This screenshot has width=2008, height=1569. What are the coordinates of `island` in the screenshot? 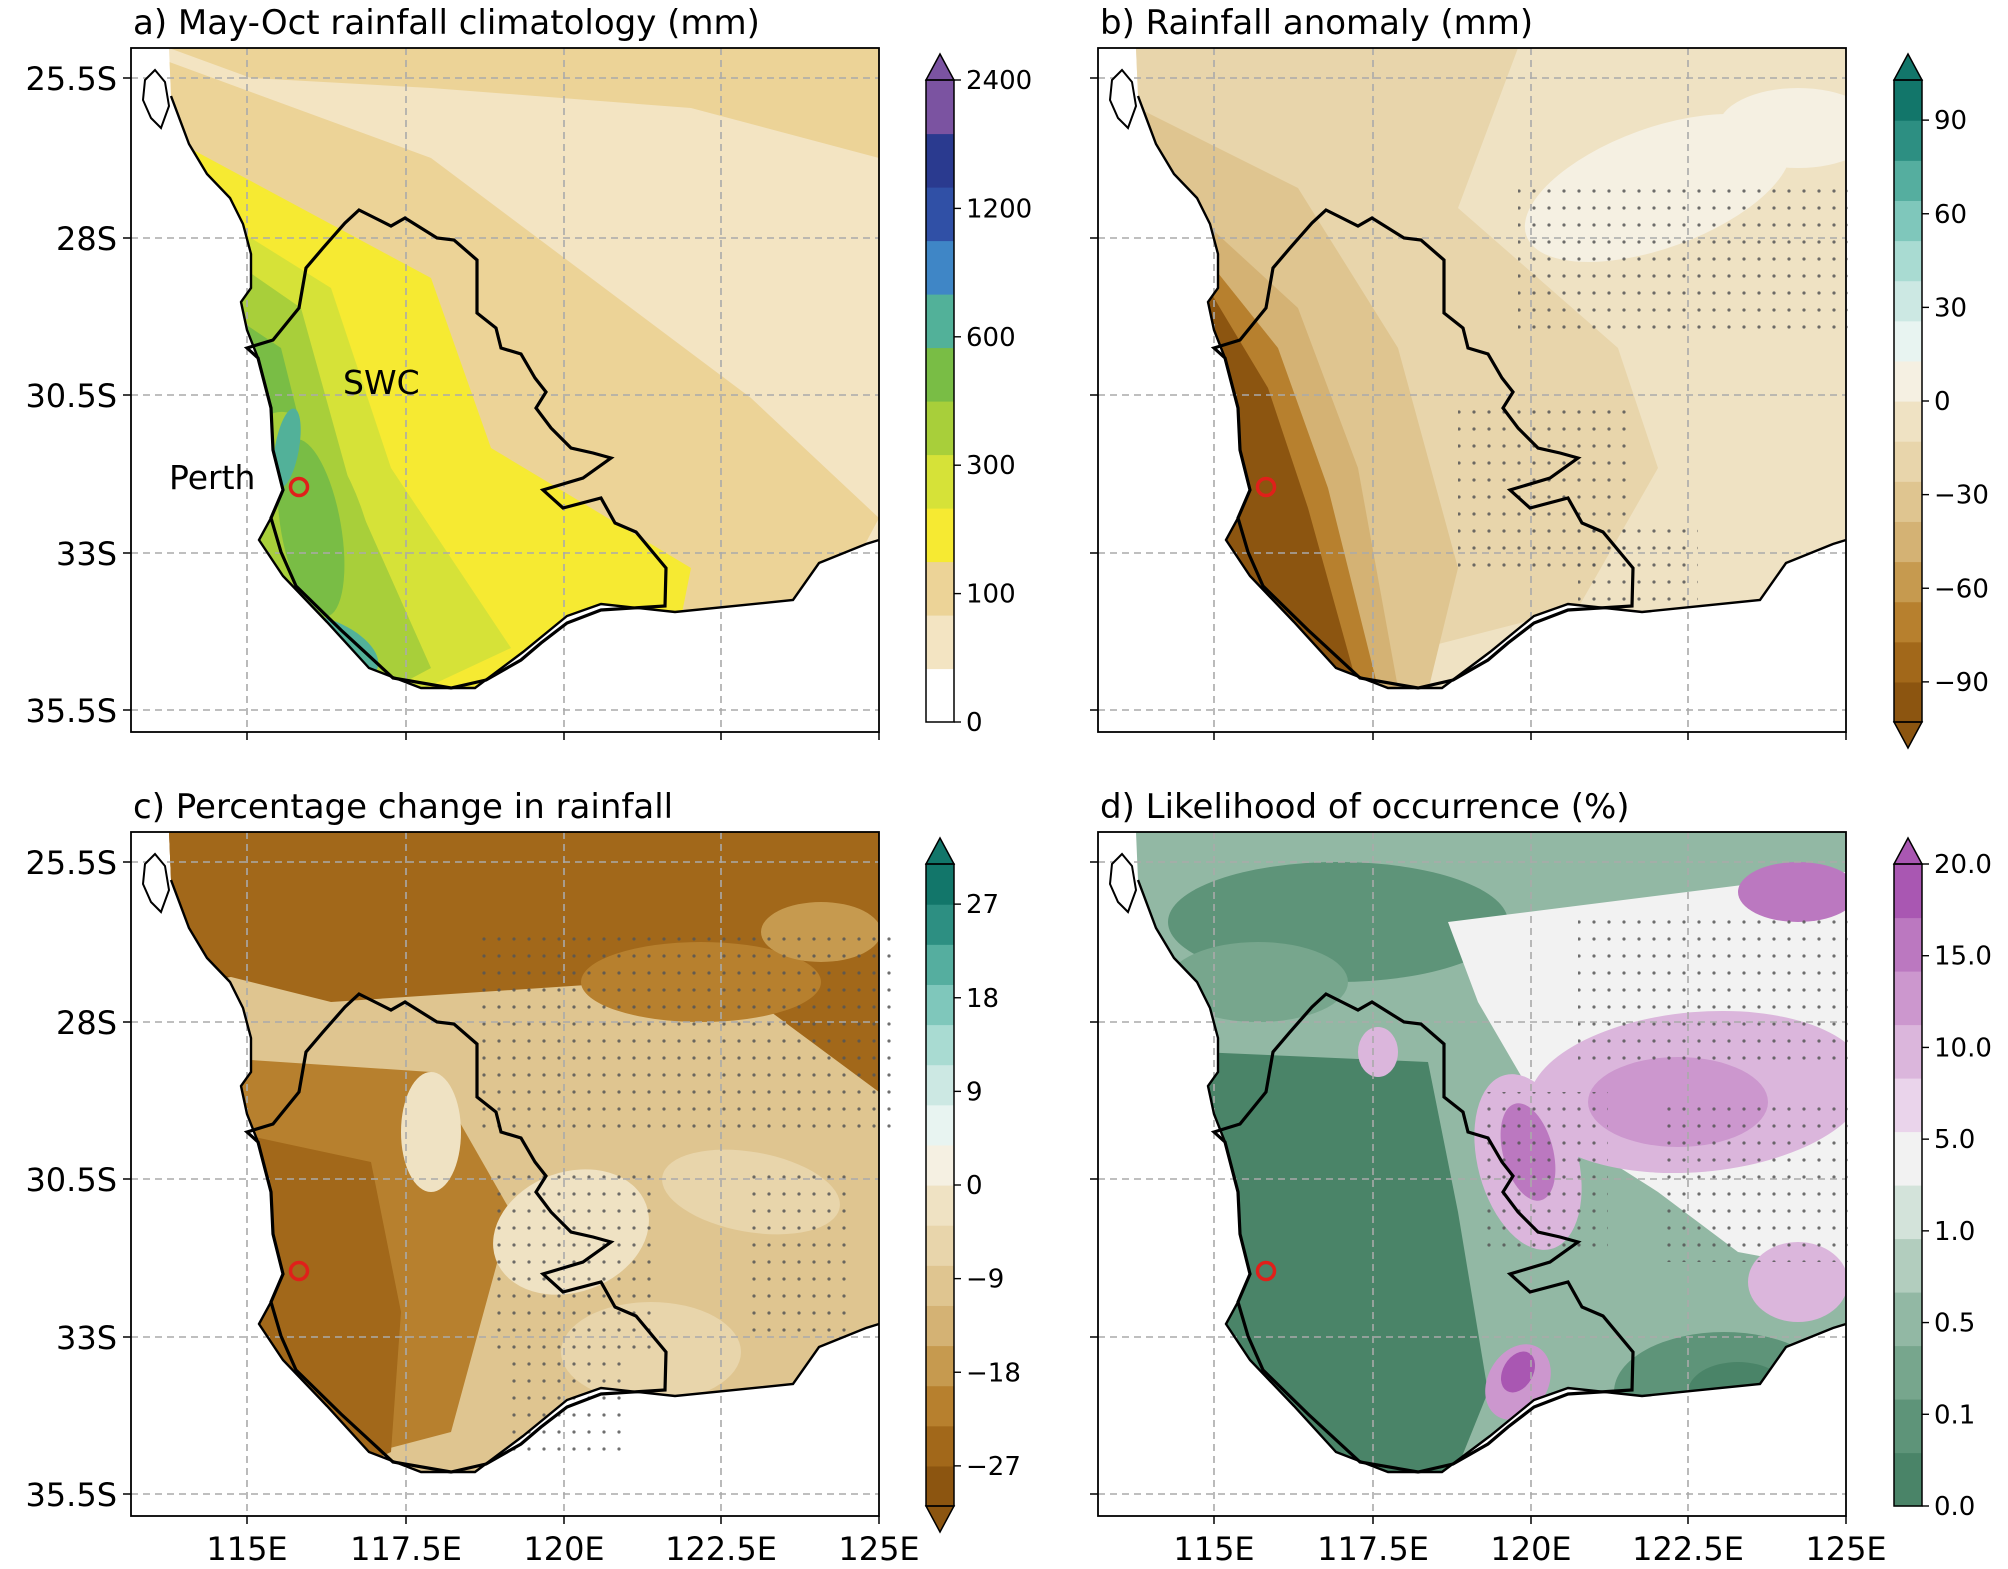 It's located at (1123, 99).